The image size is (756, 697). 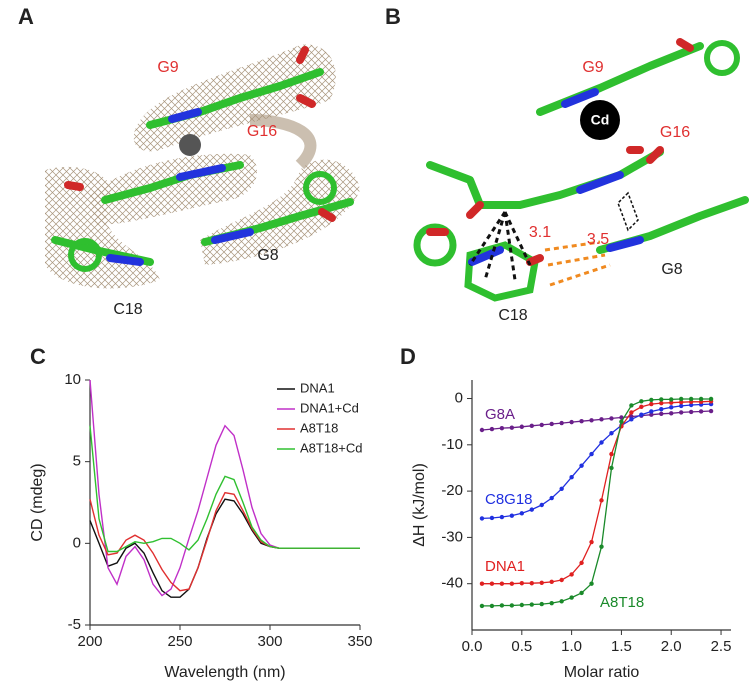 I want to click on y-tick-label: 10, so click(x=72, y=379).